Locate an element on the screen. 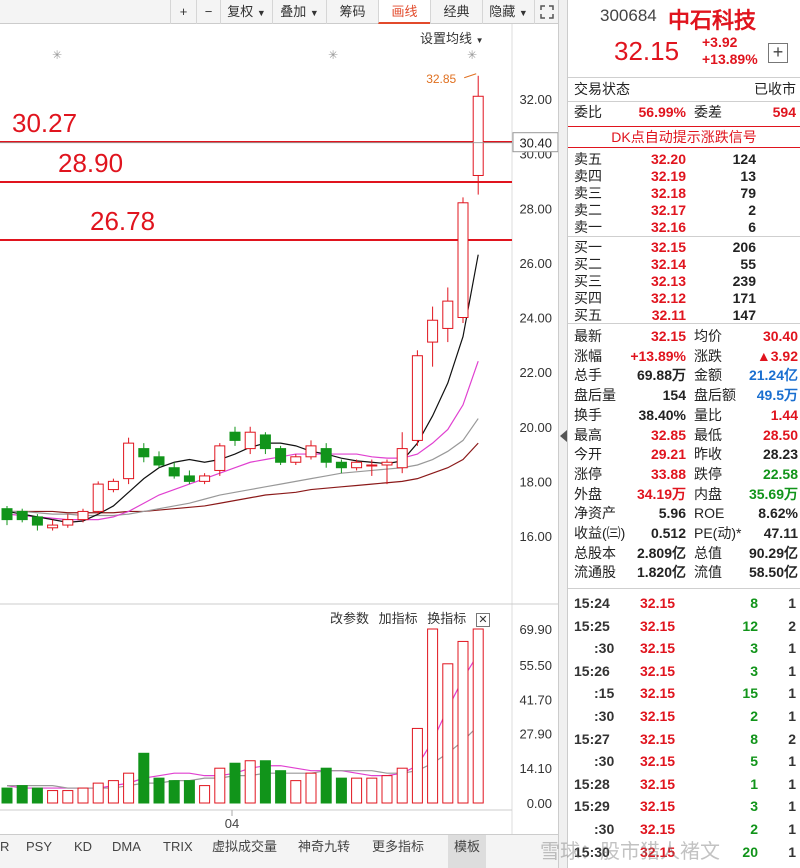  panel-splitter is located at coordinates (563, 434).